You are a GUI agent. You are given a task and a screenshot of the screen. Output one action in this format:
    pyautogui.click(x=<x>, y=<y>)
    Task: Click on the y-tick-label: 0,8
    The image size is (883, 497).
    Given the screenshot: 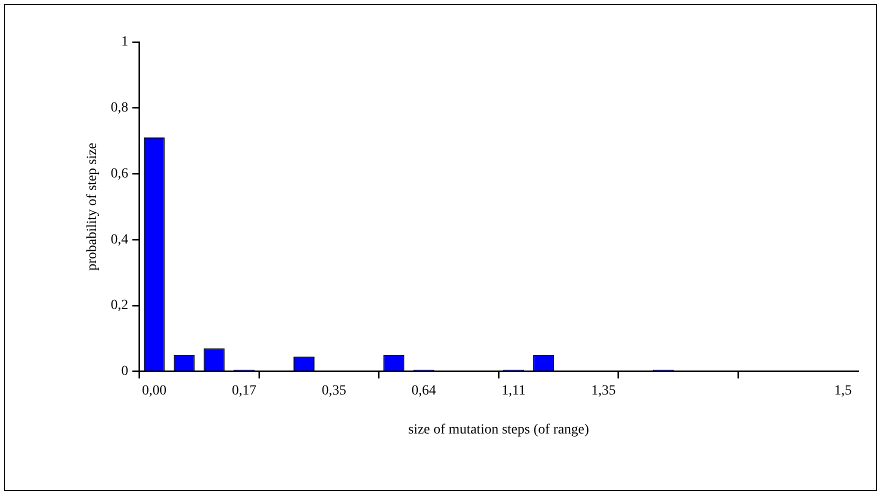 What is the action you would take?
    pyautogui.click(x=119, y=108)
    